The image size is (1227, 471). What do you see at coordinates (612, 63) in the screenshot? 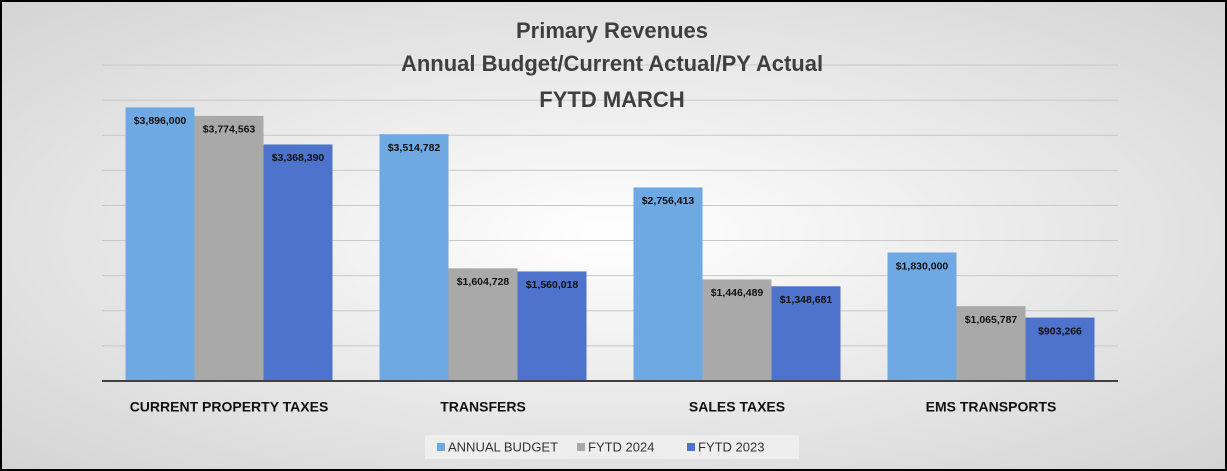
I see `chart-title: Annual Budget/Current Actual/PY Actual` at bounding box center [612, 63].